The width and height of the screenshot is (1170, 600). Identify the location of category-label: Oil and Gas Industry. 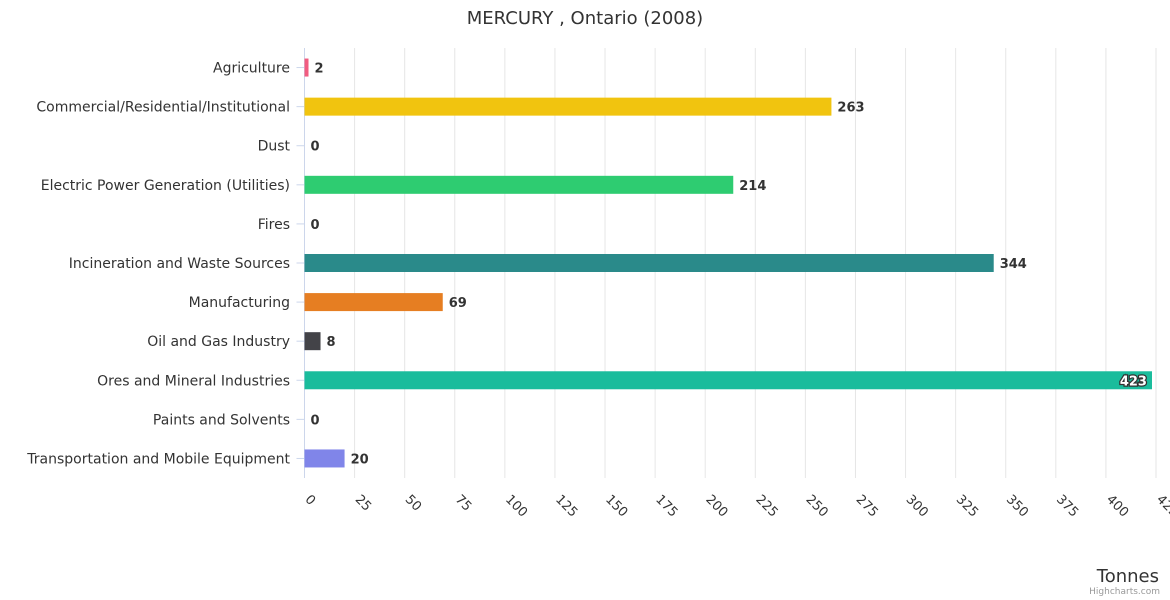
(218, 342).